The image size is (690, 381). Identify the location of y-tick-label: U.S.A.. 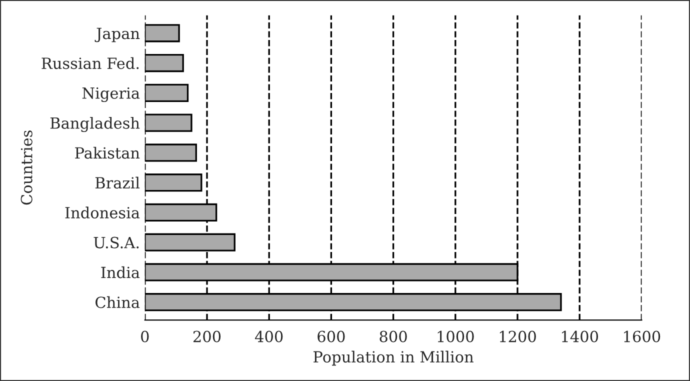
(116, 242).